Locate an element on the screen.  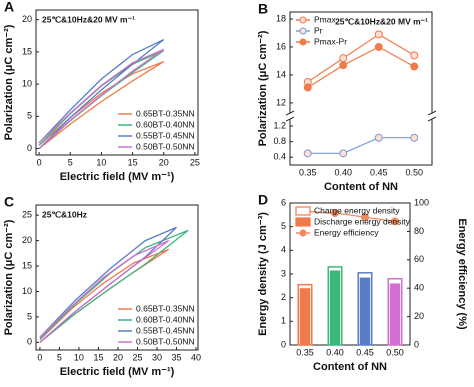
y-tick-label: 16 is located at coordinates (281, 46).